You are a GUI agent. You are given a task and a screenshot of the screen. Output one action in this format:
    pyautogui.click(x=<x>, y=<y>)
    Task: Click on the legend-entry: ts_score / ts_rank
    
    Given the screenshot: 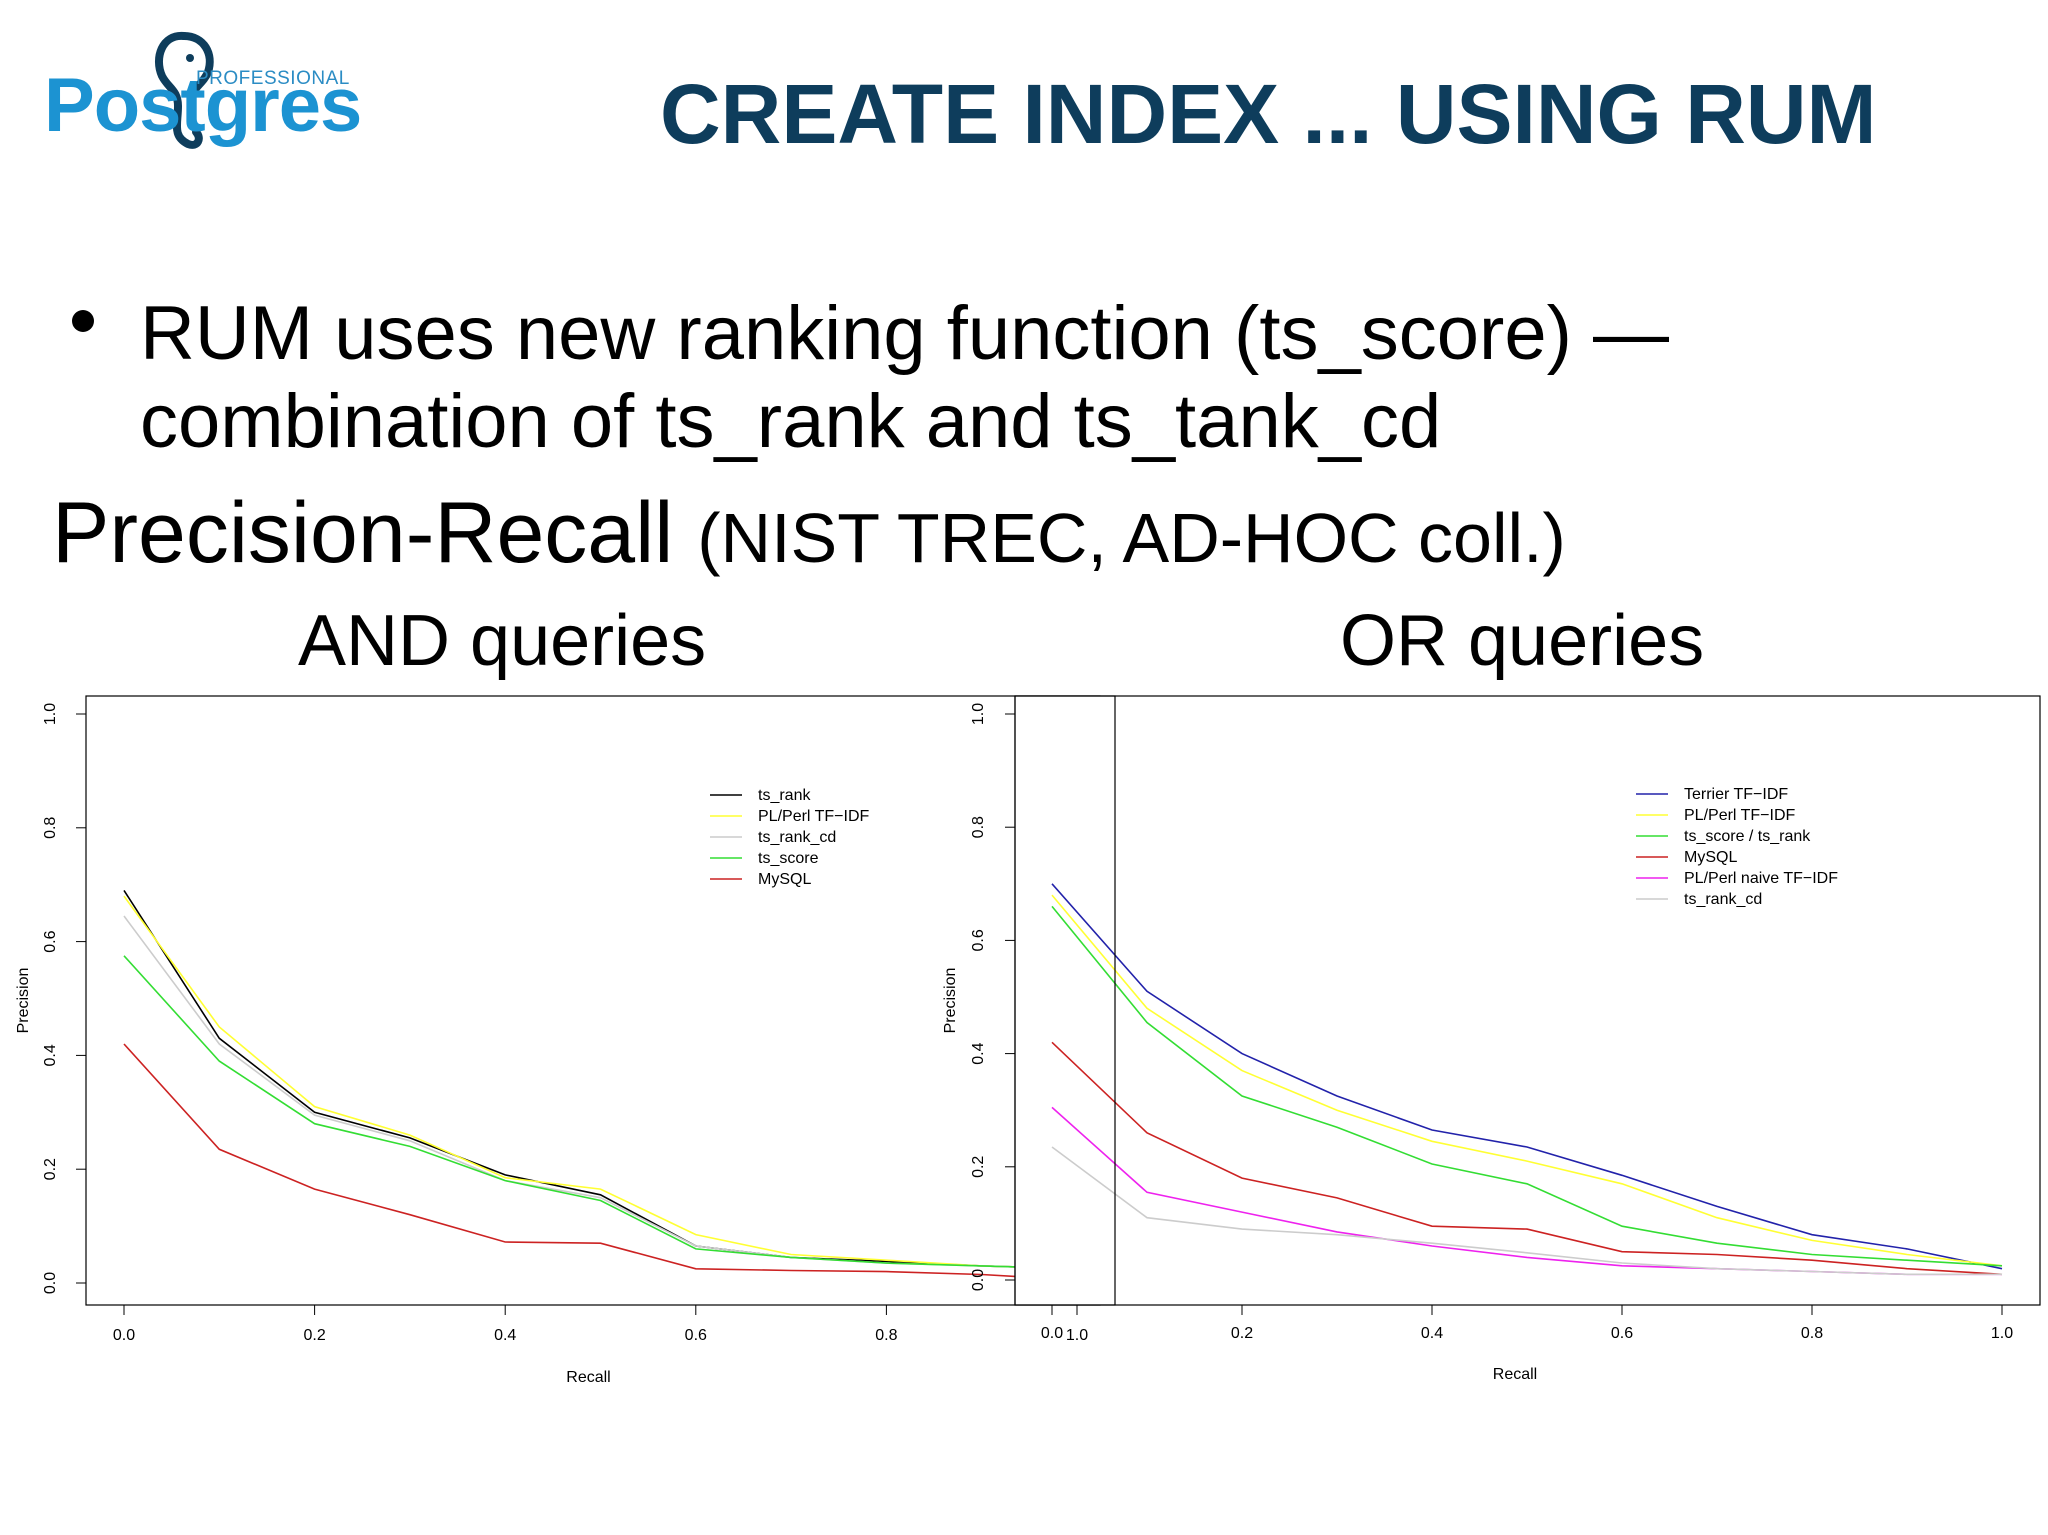 What is the action you would take?
    pyautogui.click(x=1747, y=836)
    